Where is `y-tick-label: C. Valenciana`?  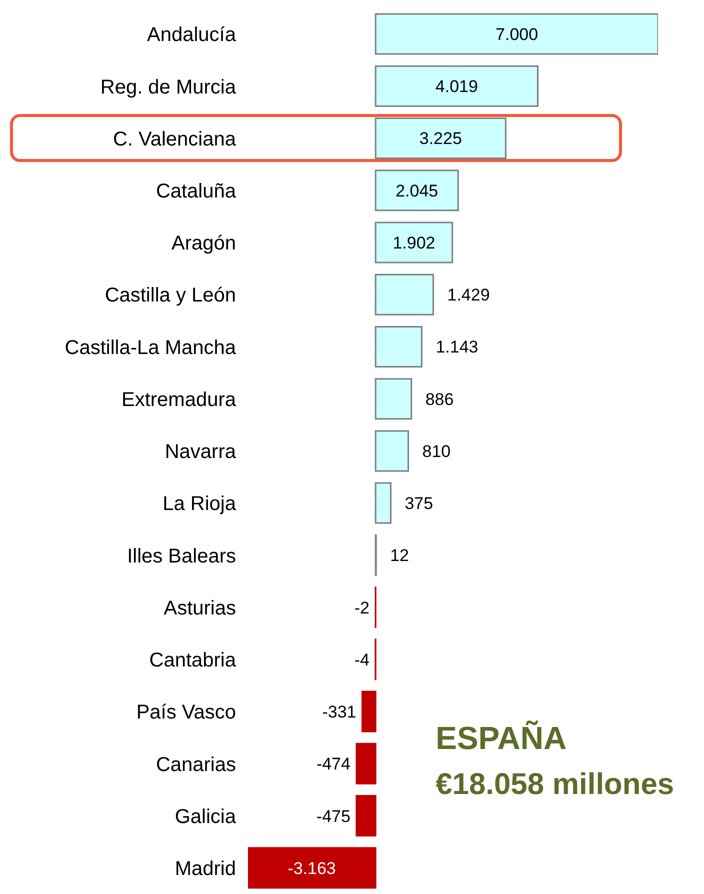
y-tick-label: C. Valenciana is located at coordinates (174, 139).